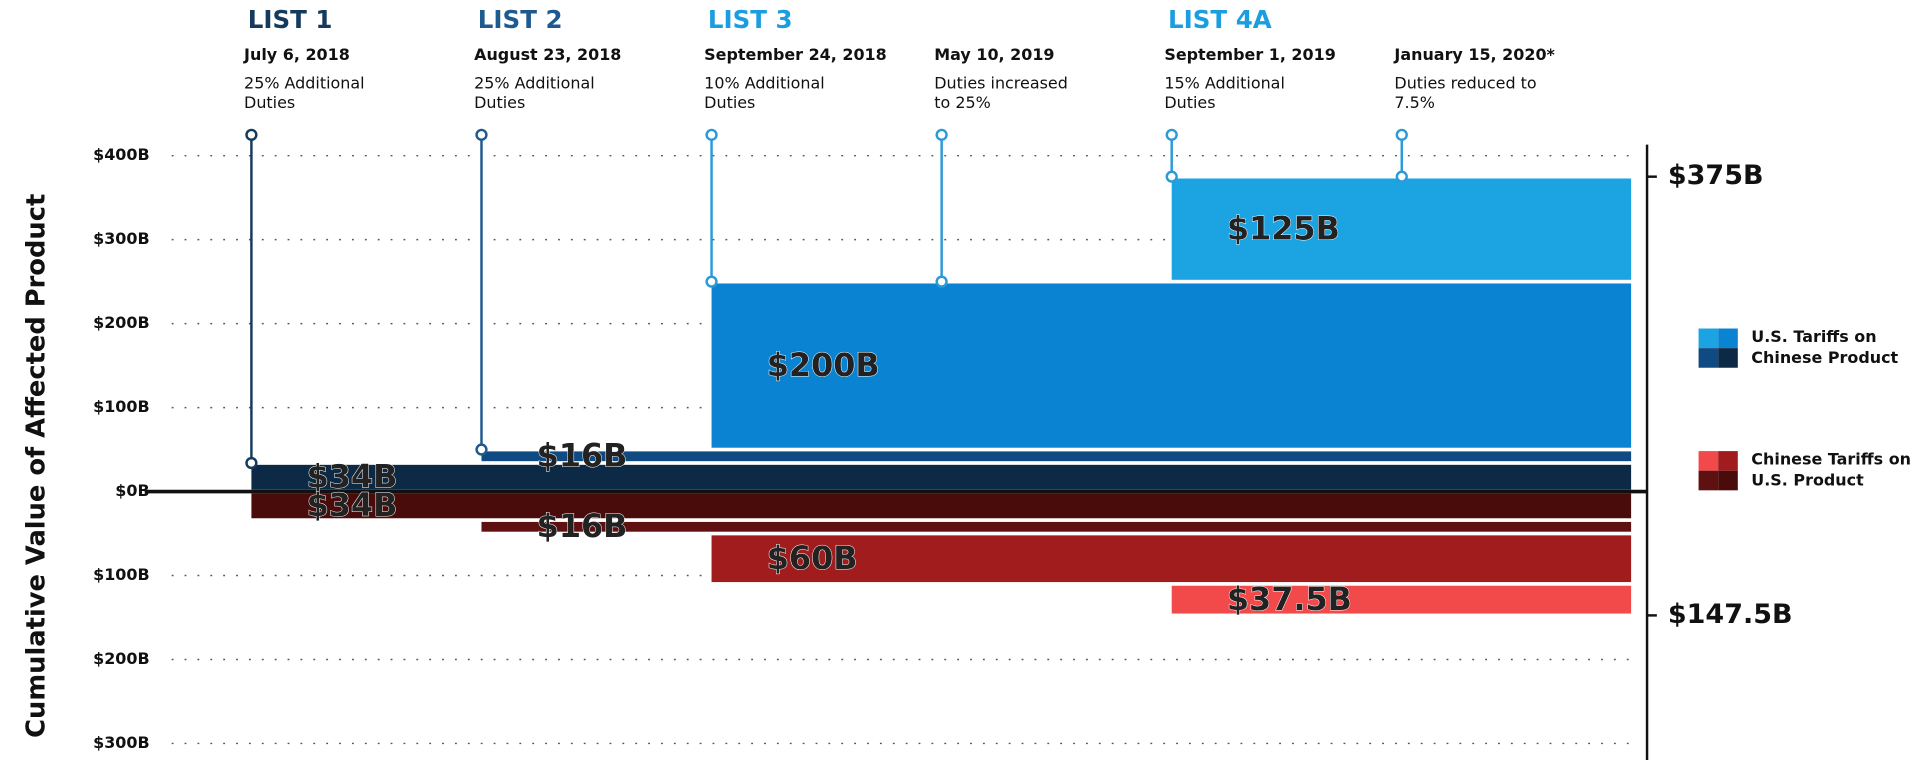 Image resolution: width=1923 pixels, height=760 pixels. I want to click on event-date: May 10, 2019, so click(994, 55).